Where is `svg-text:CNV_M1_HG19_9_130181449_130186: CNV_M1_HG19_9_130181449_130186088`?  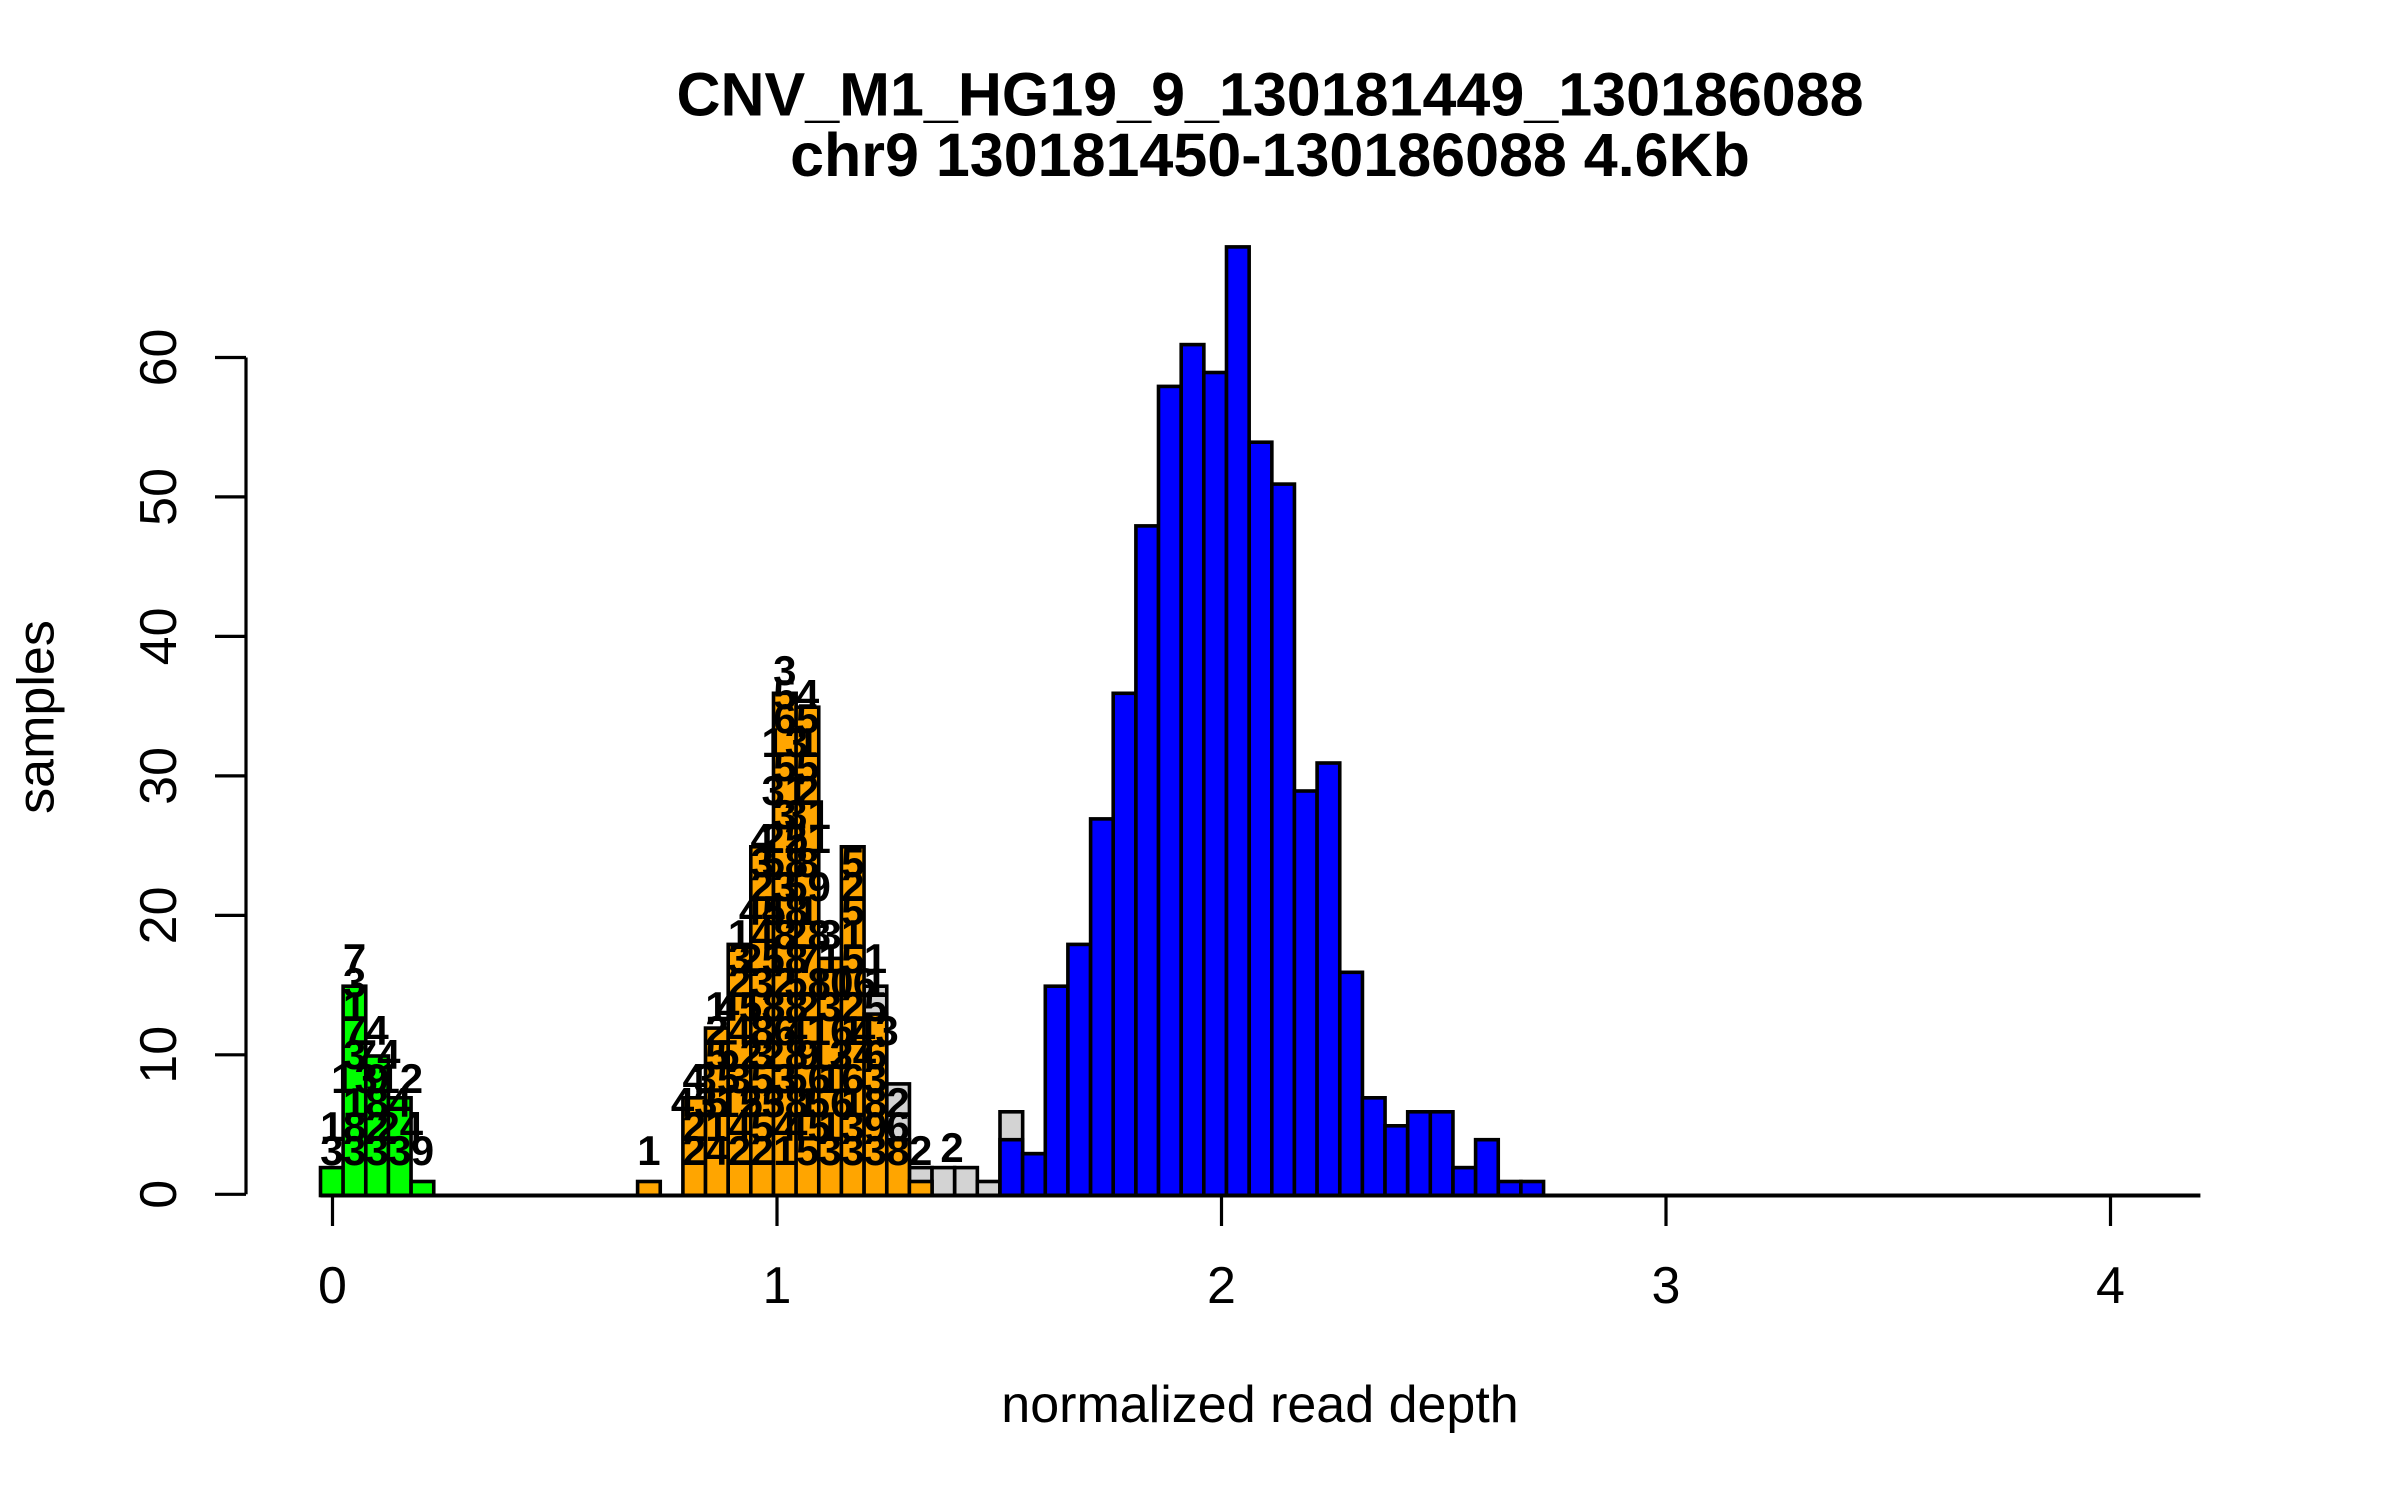
svg-text:CNV_M1_HG19_9_130181449_130186: CNV_M1_HG19_9_130181449_130186088 is located at coordinates (1269, 95).